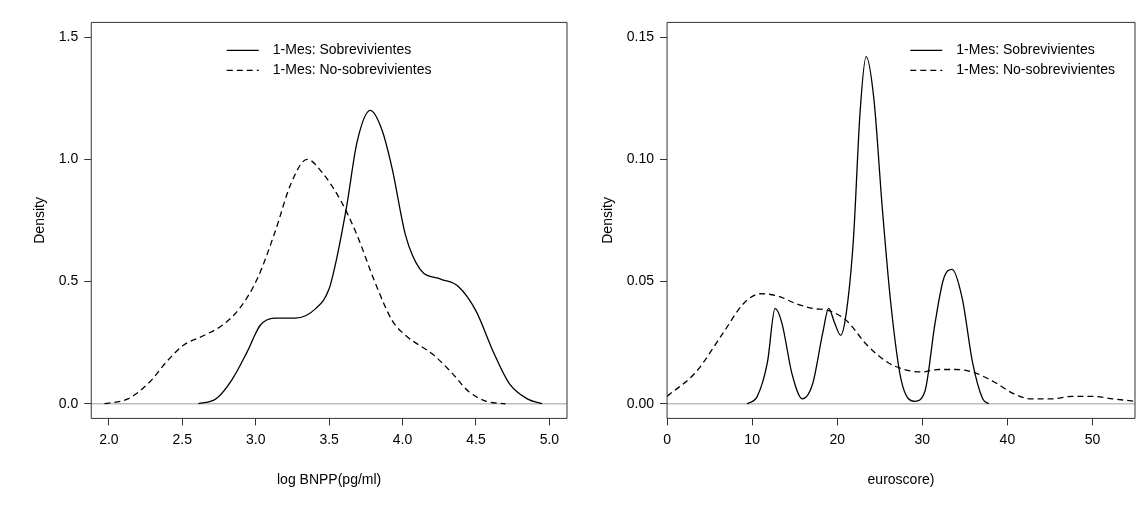  What do you see at coordinates (640, 35) in the screenshot?
I see `y-tick-label: 0.15` at bounding box center [640, 35].